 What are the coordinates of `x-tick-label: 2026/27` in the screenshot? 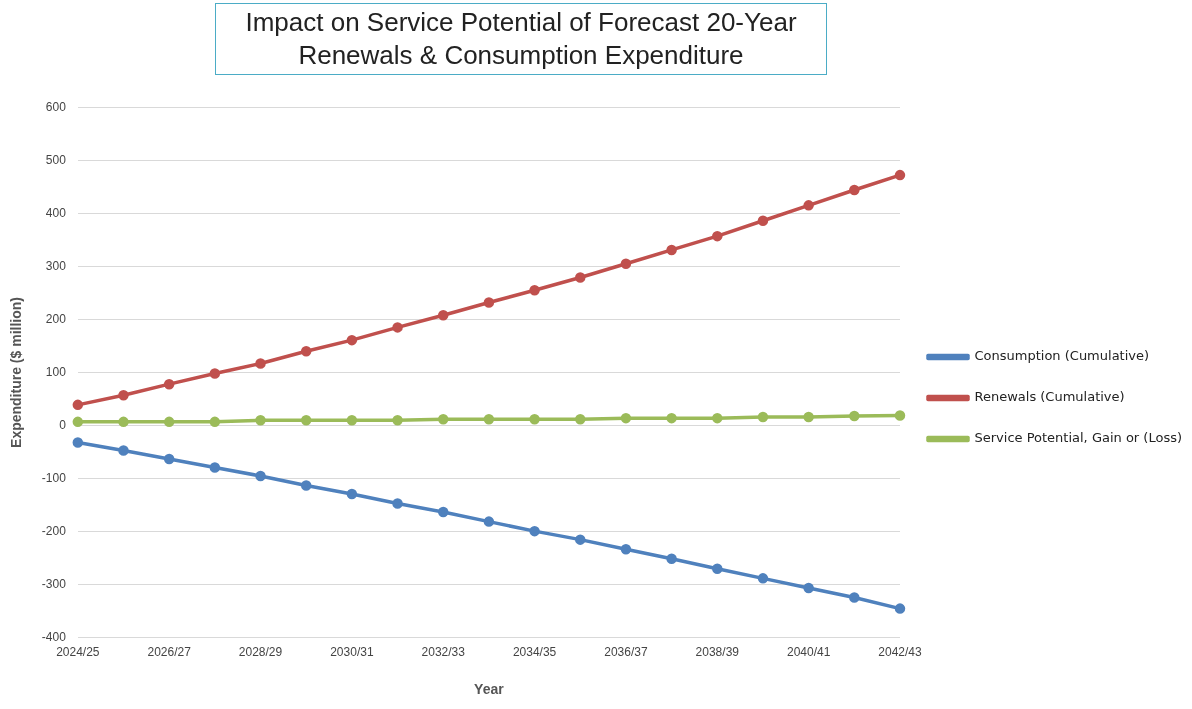 It's located at (169, 652).